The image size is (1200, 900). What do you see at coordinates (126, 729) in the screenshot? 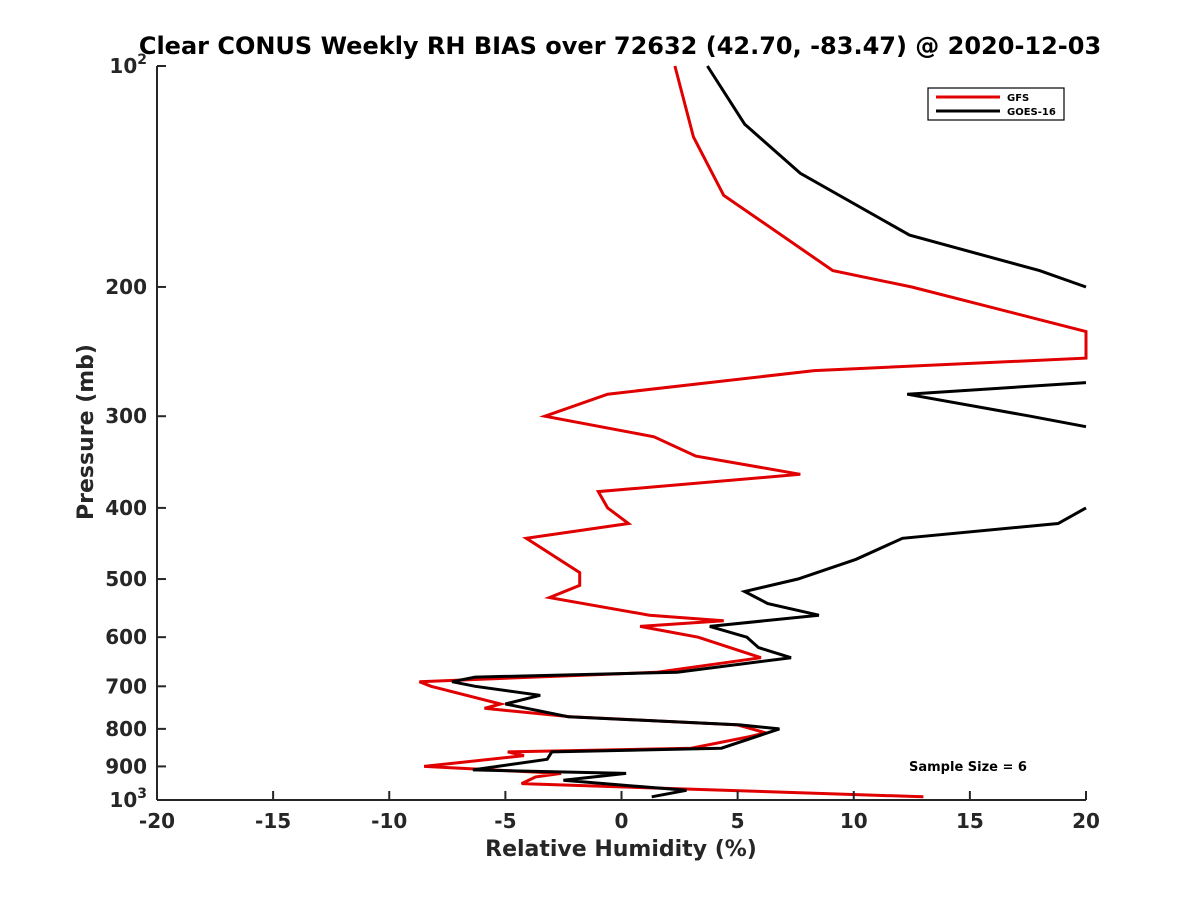
I see `y-tick-label: 800` at bounding box center [126, 729].